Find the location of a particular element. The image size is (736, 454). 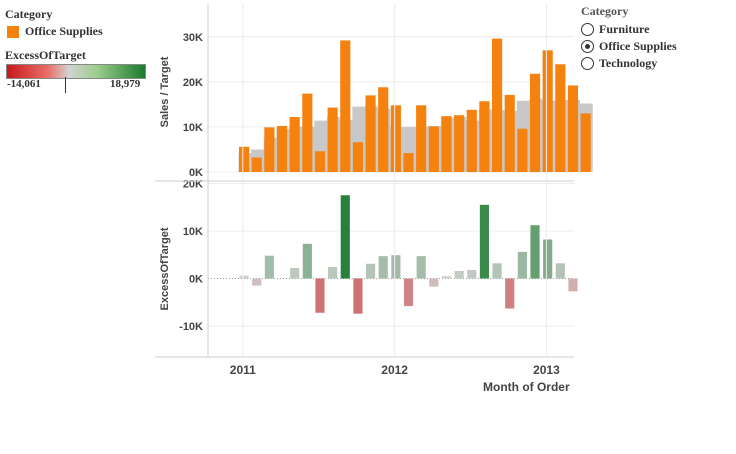

color-legend-title: Category is located at coordinates (29, 14).